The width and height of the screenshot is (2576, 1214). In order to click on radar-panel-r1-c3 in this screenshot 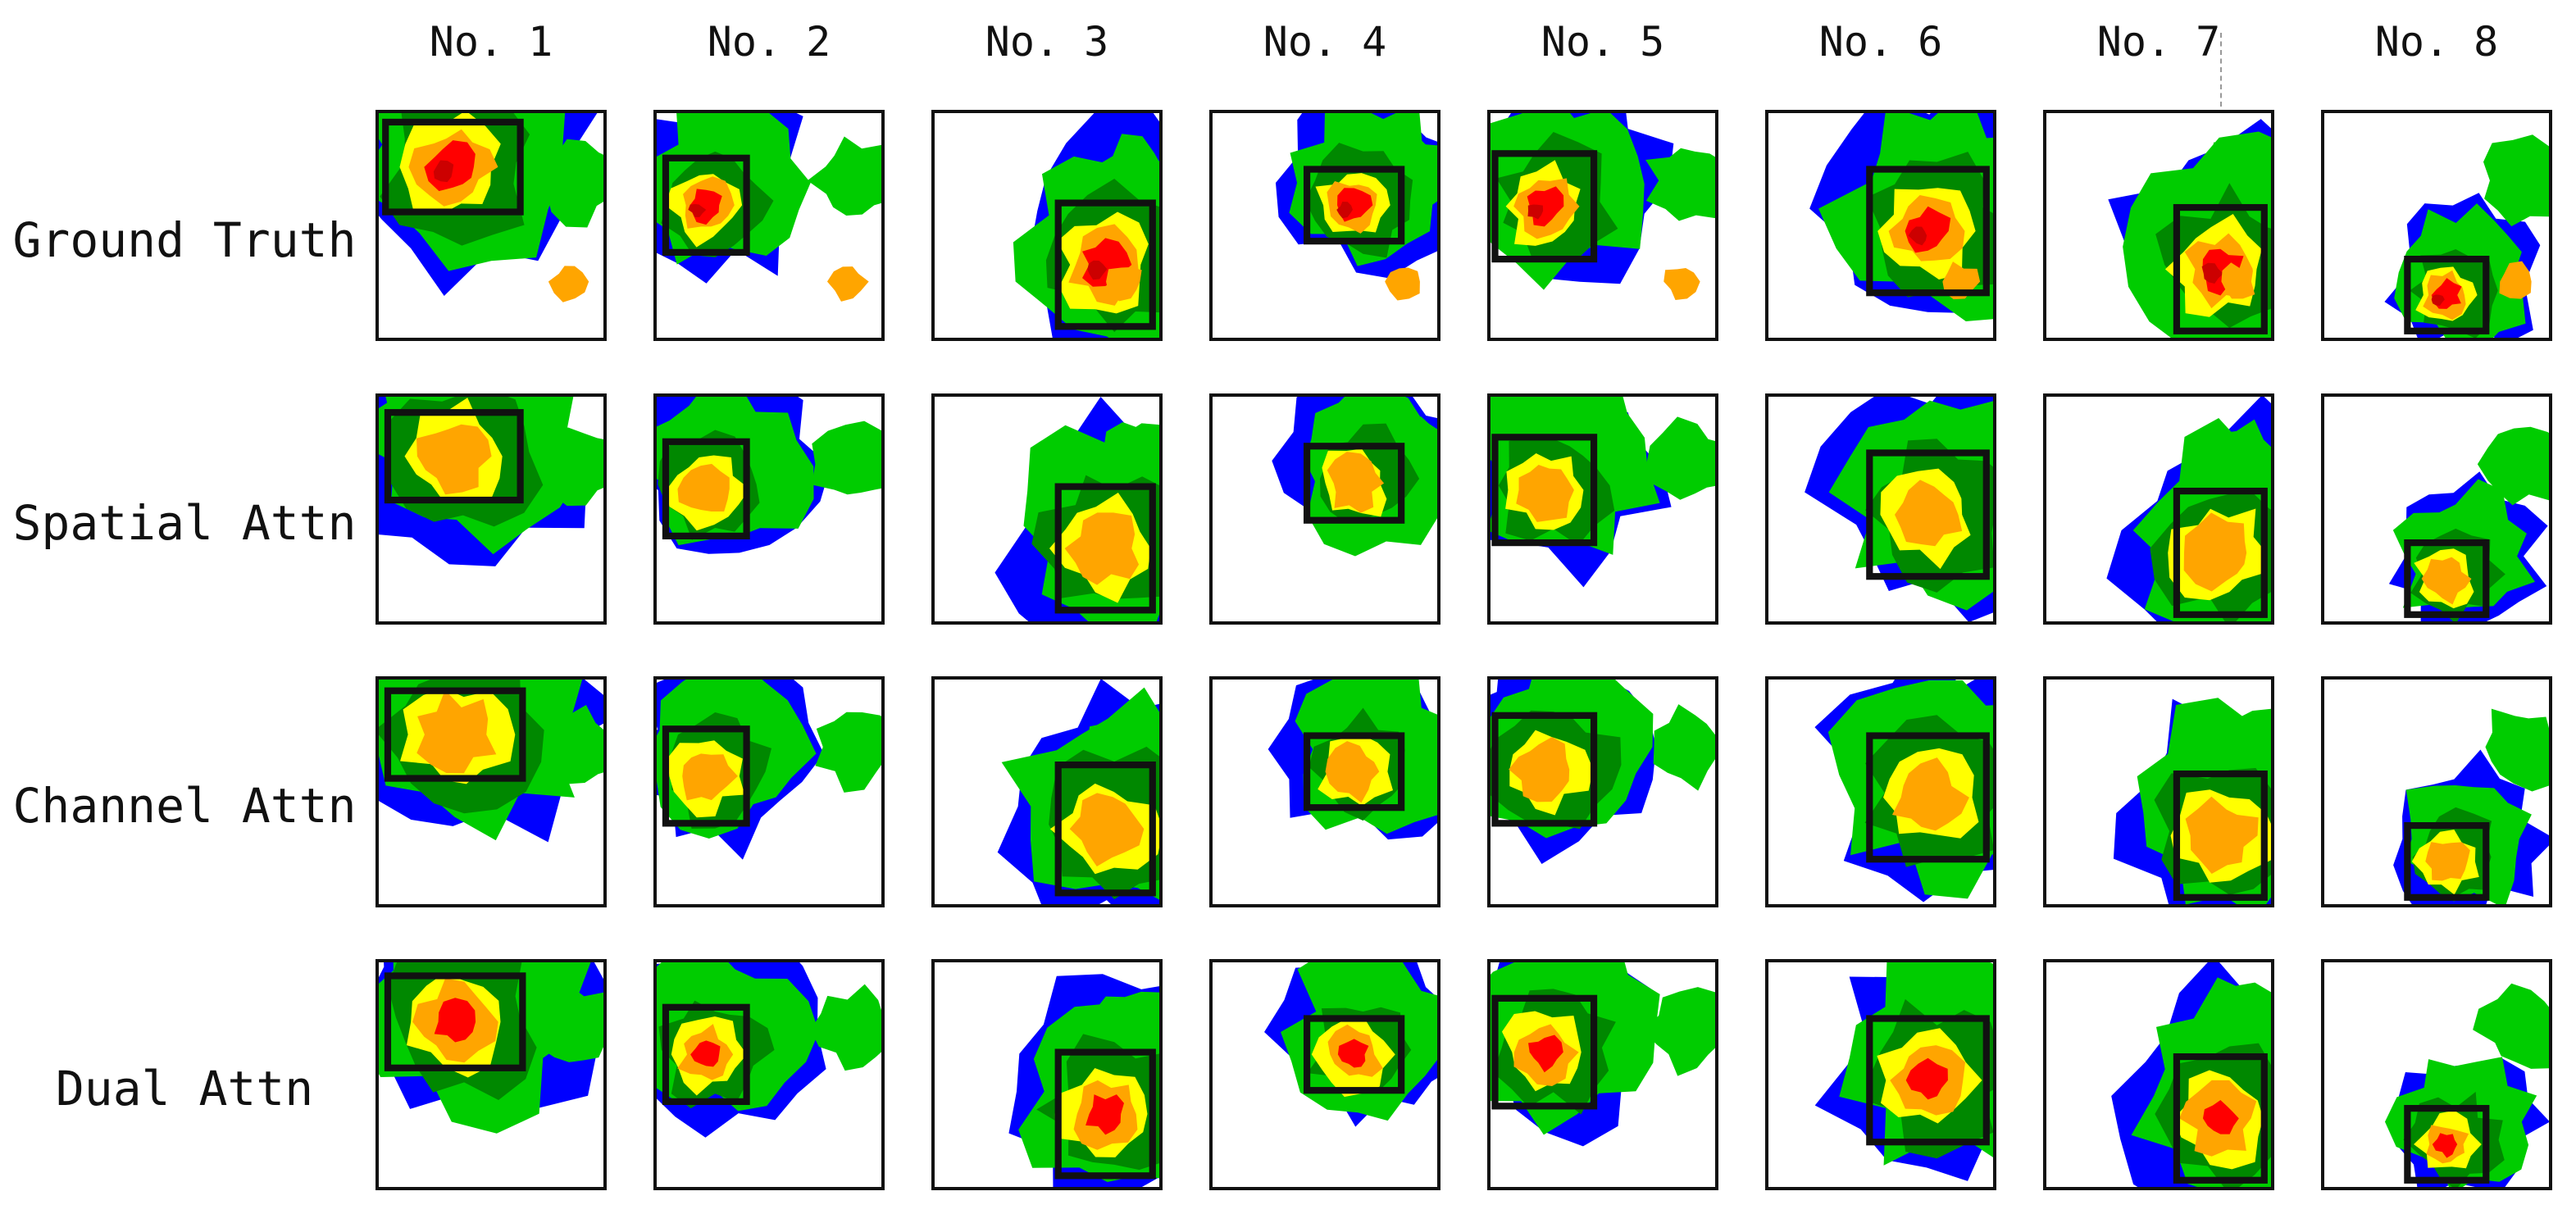, I will do `click(1047, 225)`.